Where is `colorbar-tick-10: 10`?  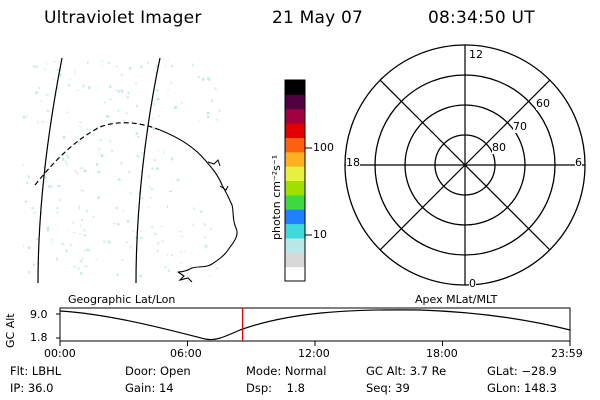
colorbar-tick-10: 10 is located at coordinates (320, 234).